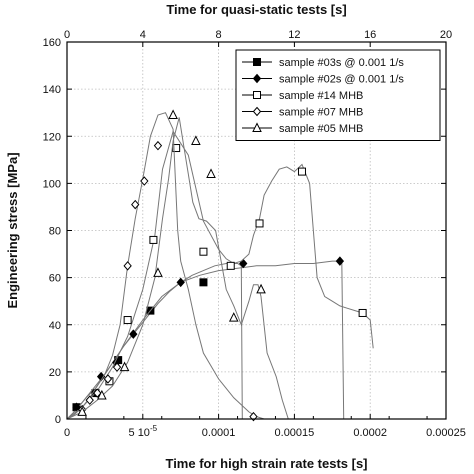 This screenshot has height=474, width=474. I want to click on y-tick-label: 40, so click(55, 326).